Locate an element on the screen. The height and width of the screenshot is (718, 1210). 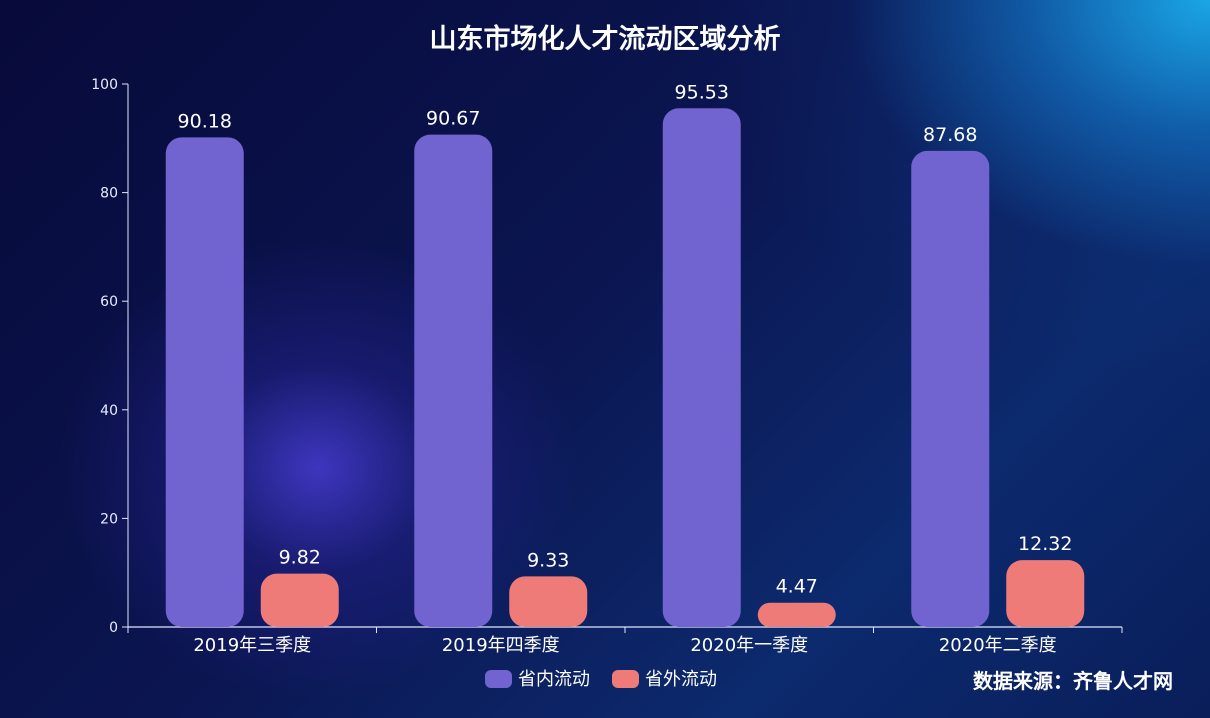
data-label: 90.18 is located at coordinates (205, 121).